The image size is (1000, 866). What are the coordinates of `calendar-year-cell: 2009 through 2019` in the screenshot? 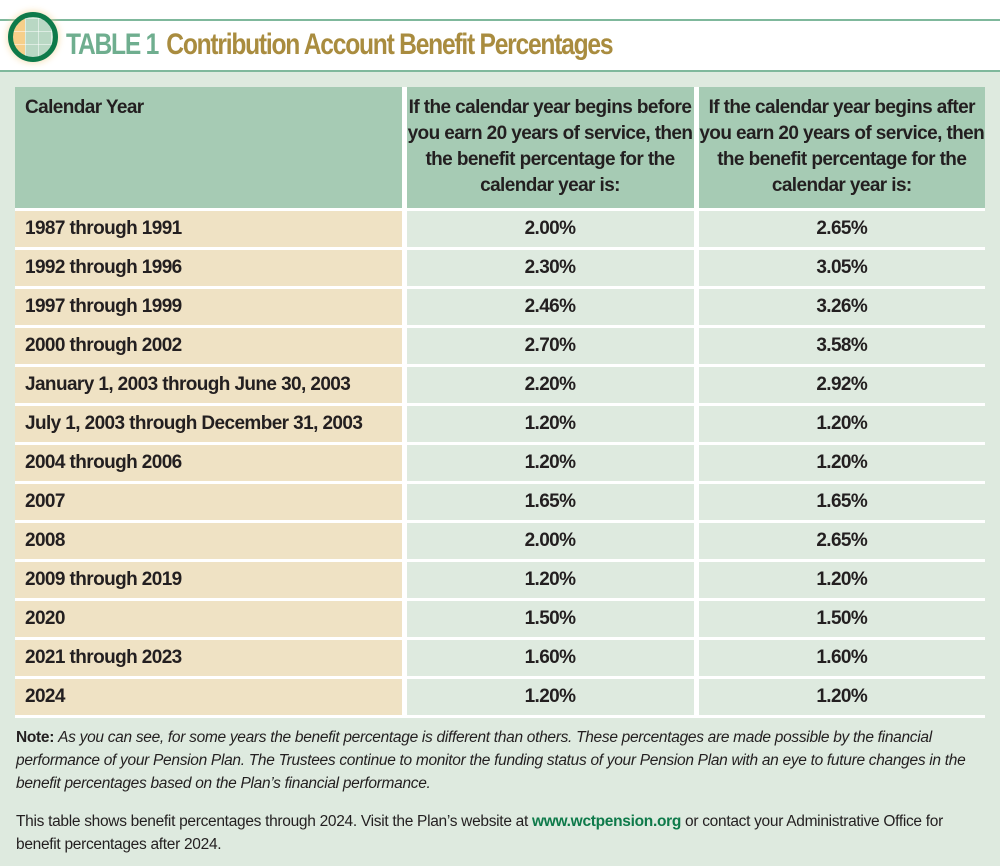 It's located at (209, 580).